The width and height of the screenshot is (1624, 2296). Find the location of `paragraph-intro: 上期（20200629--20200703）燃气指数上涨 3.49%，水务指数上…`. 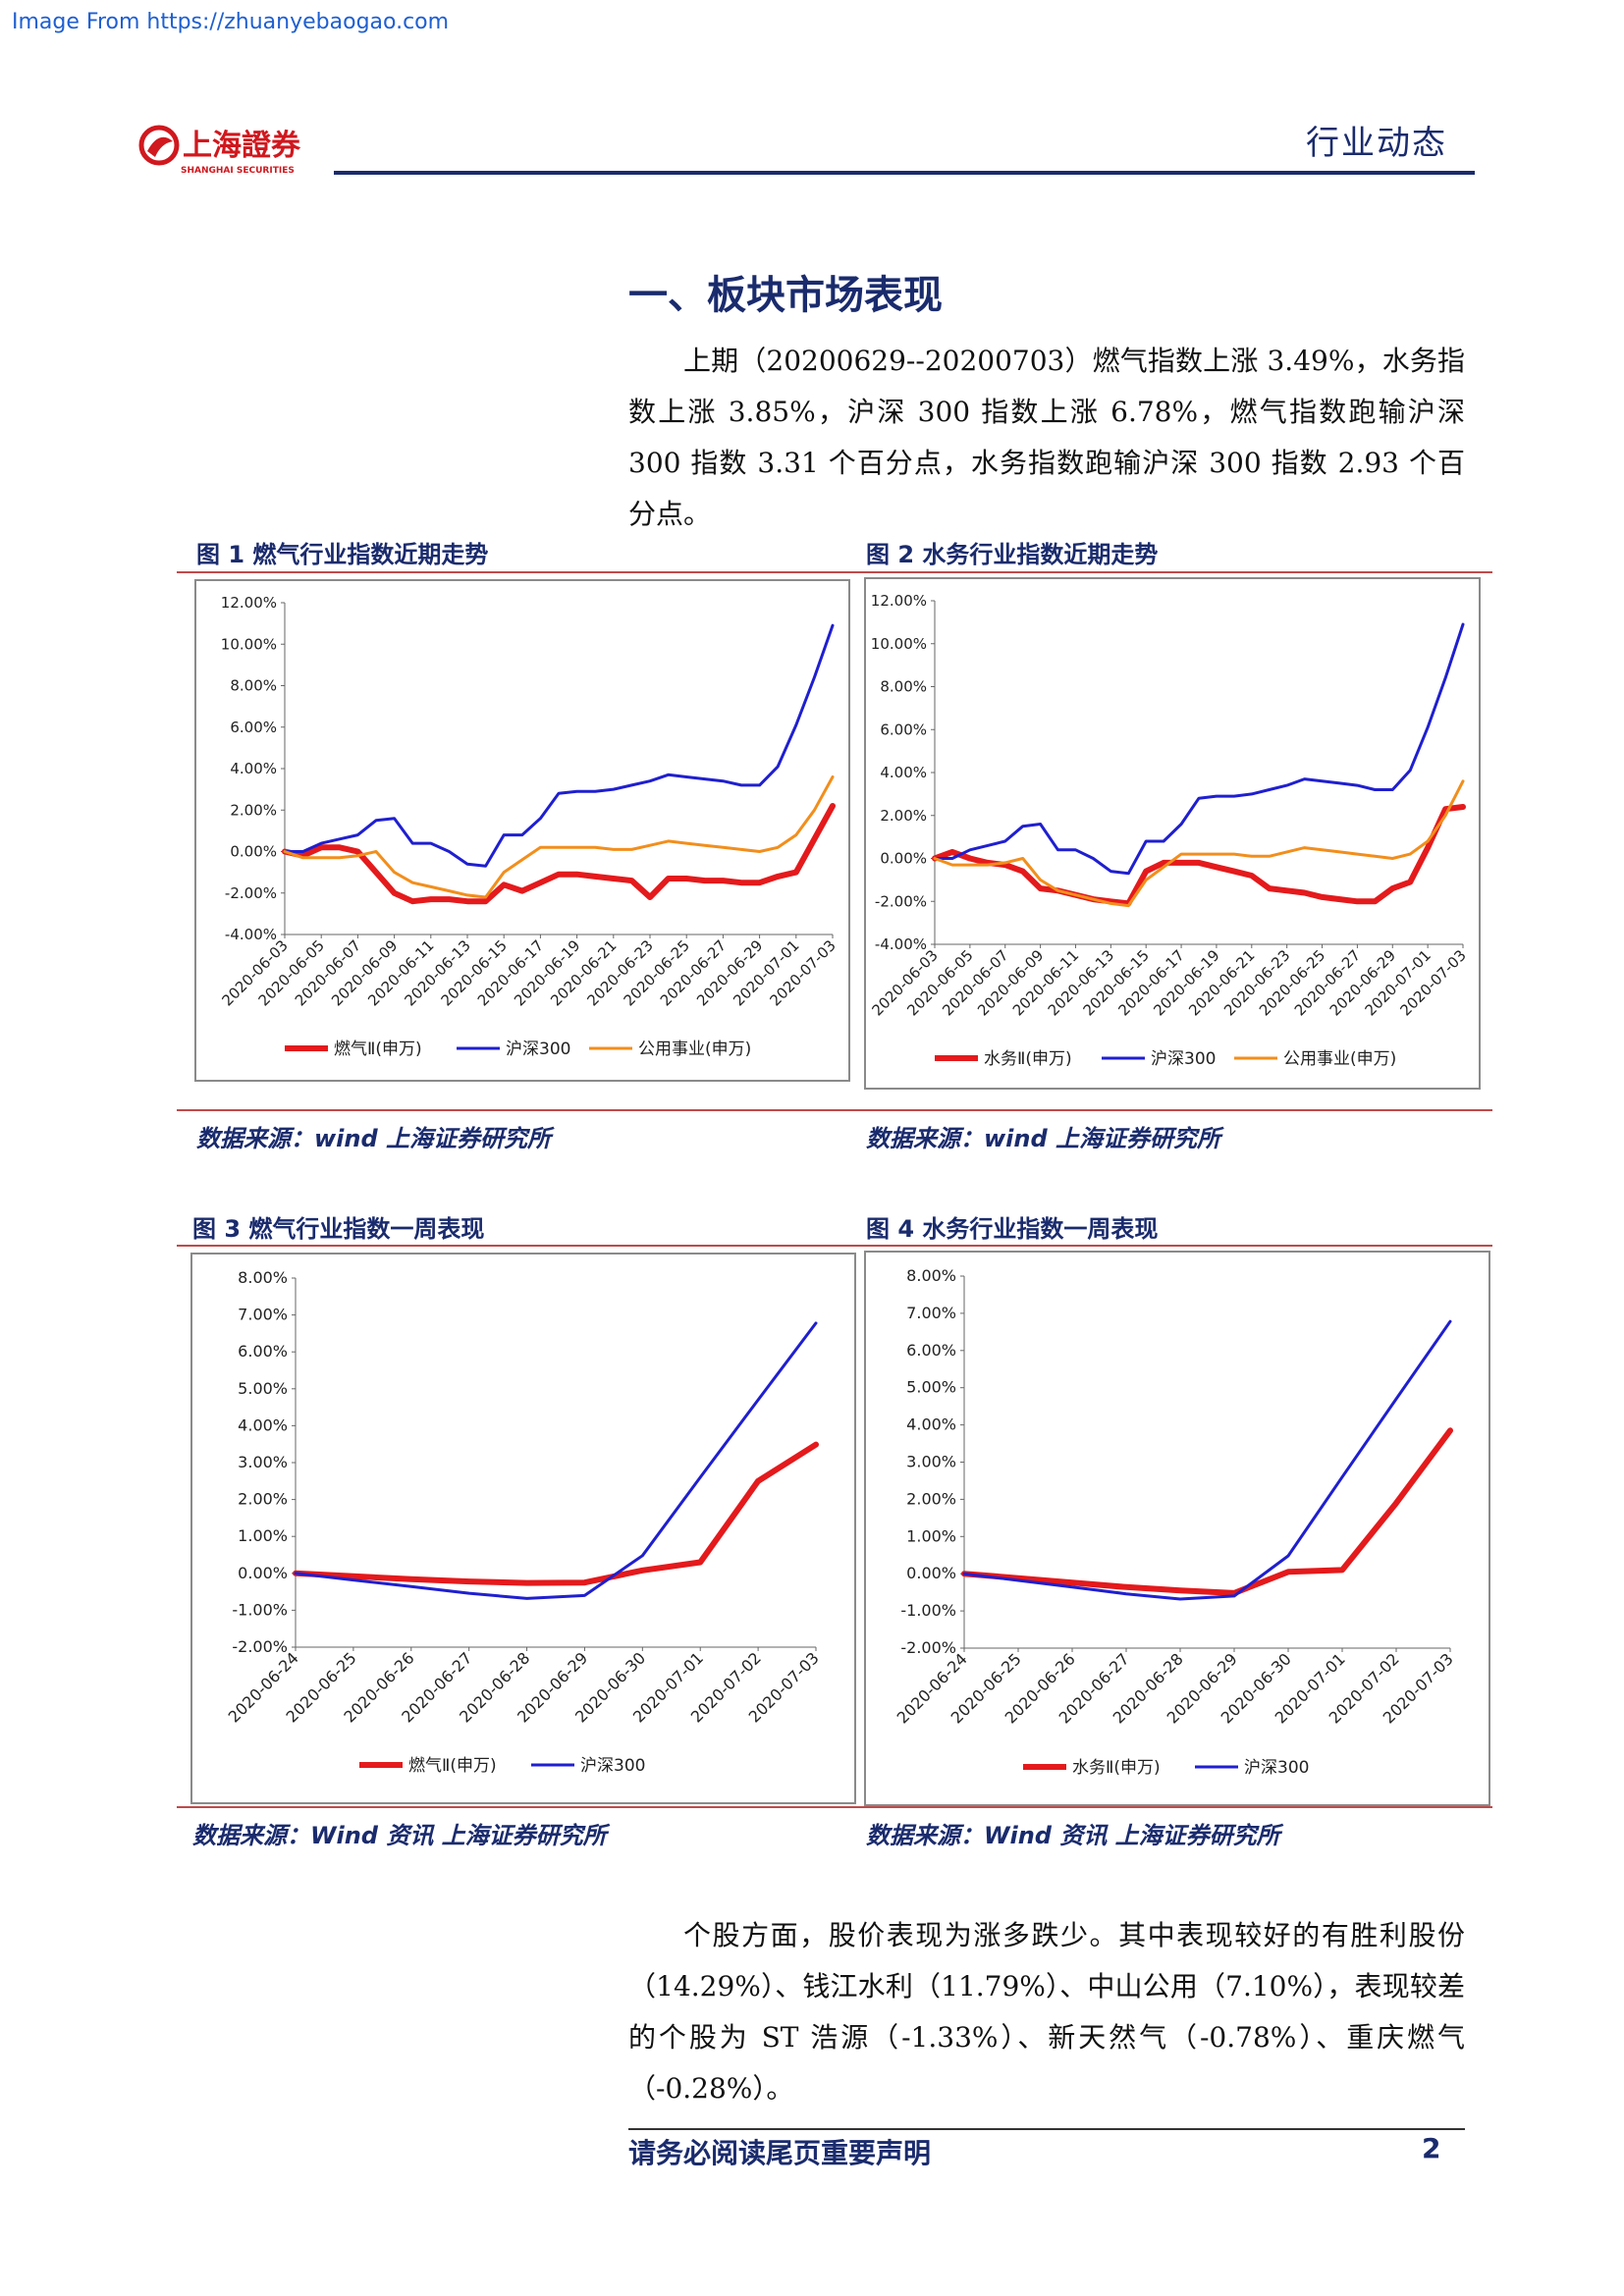

paragraph-intro: 上期（20200629--20200703）燃气指数上涨 3.49%，水务指数上… is located at coordinates (1046, 437).